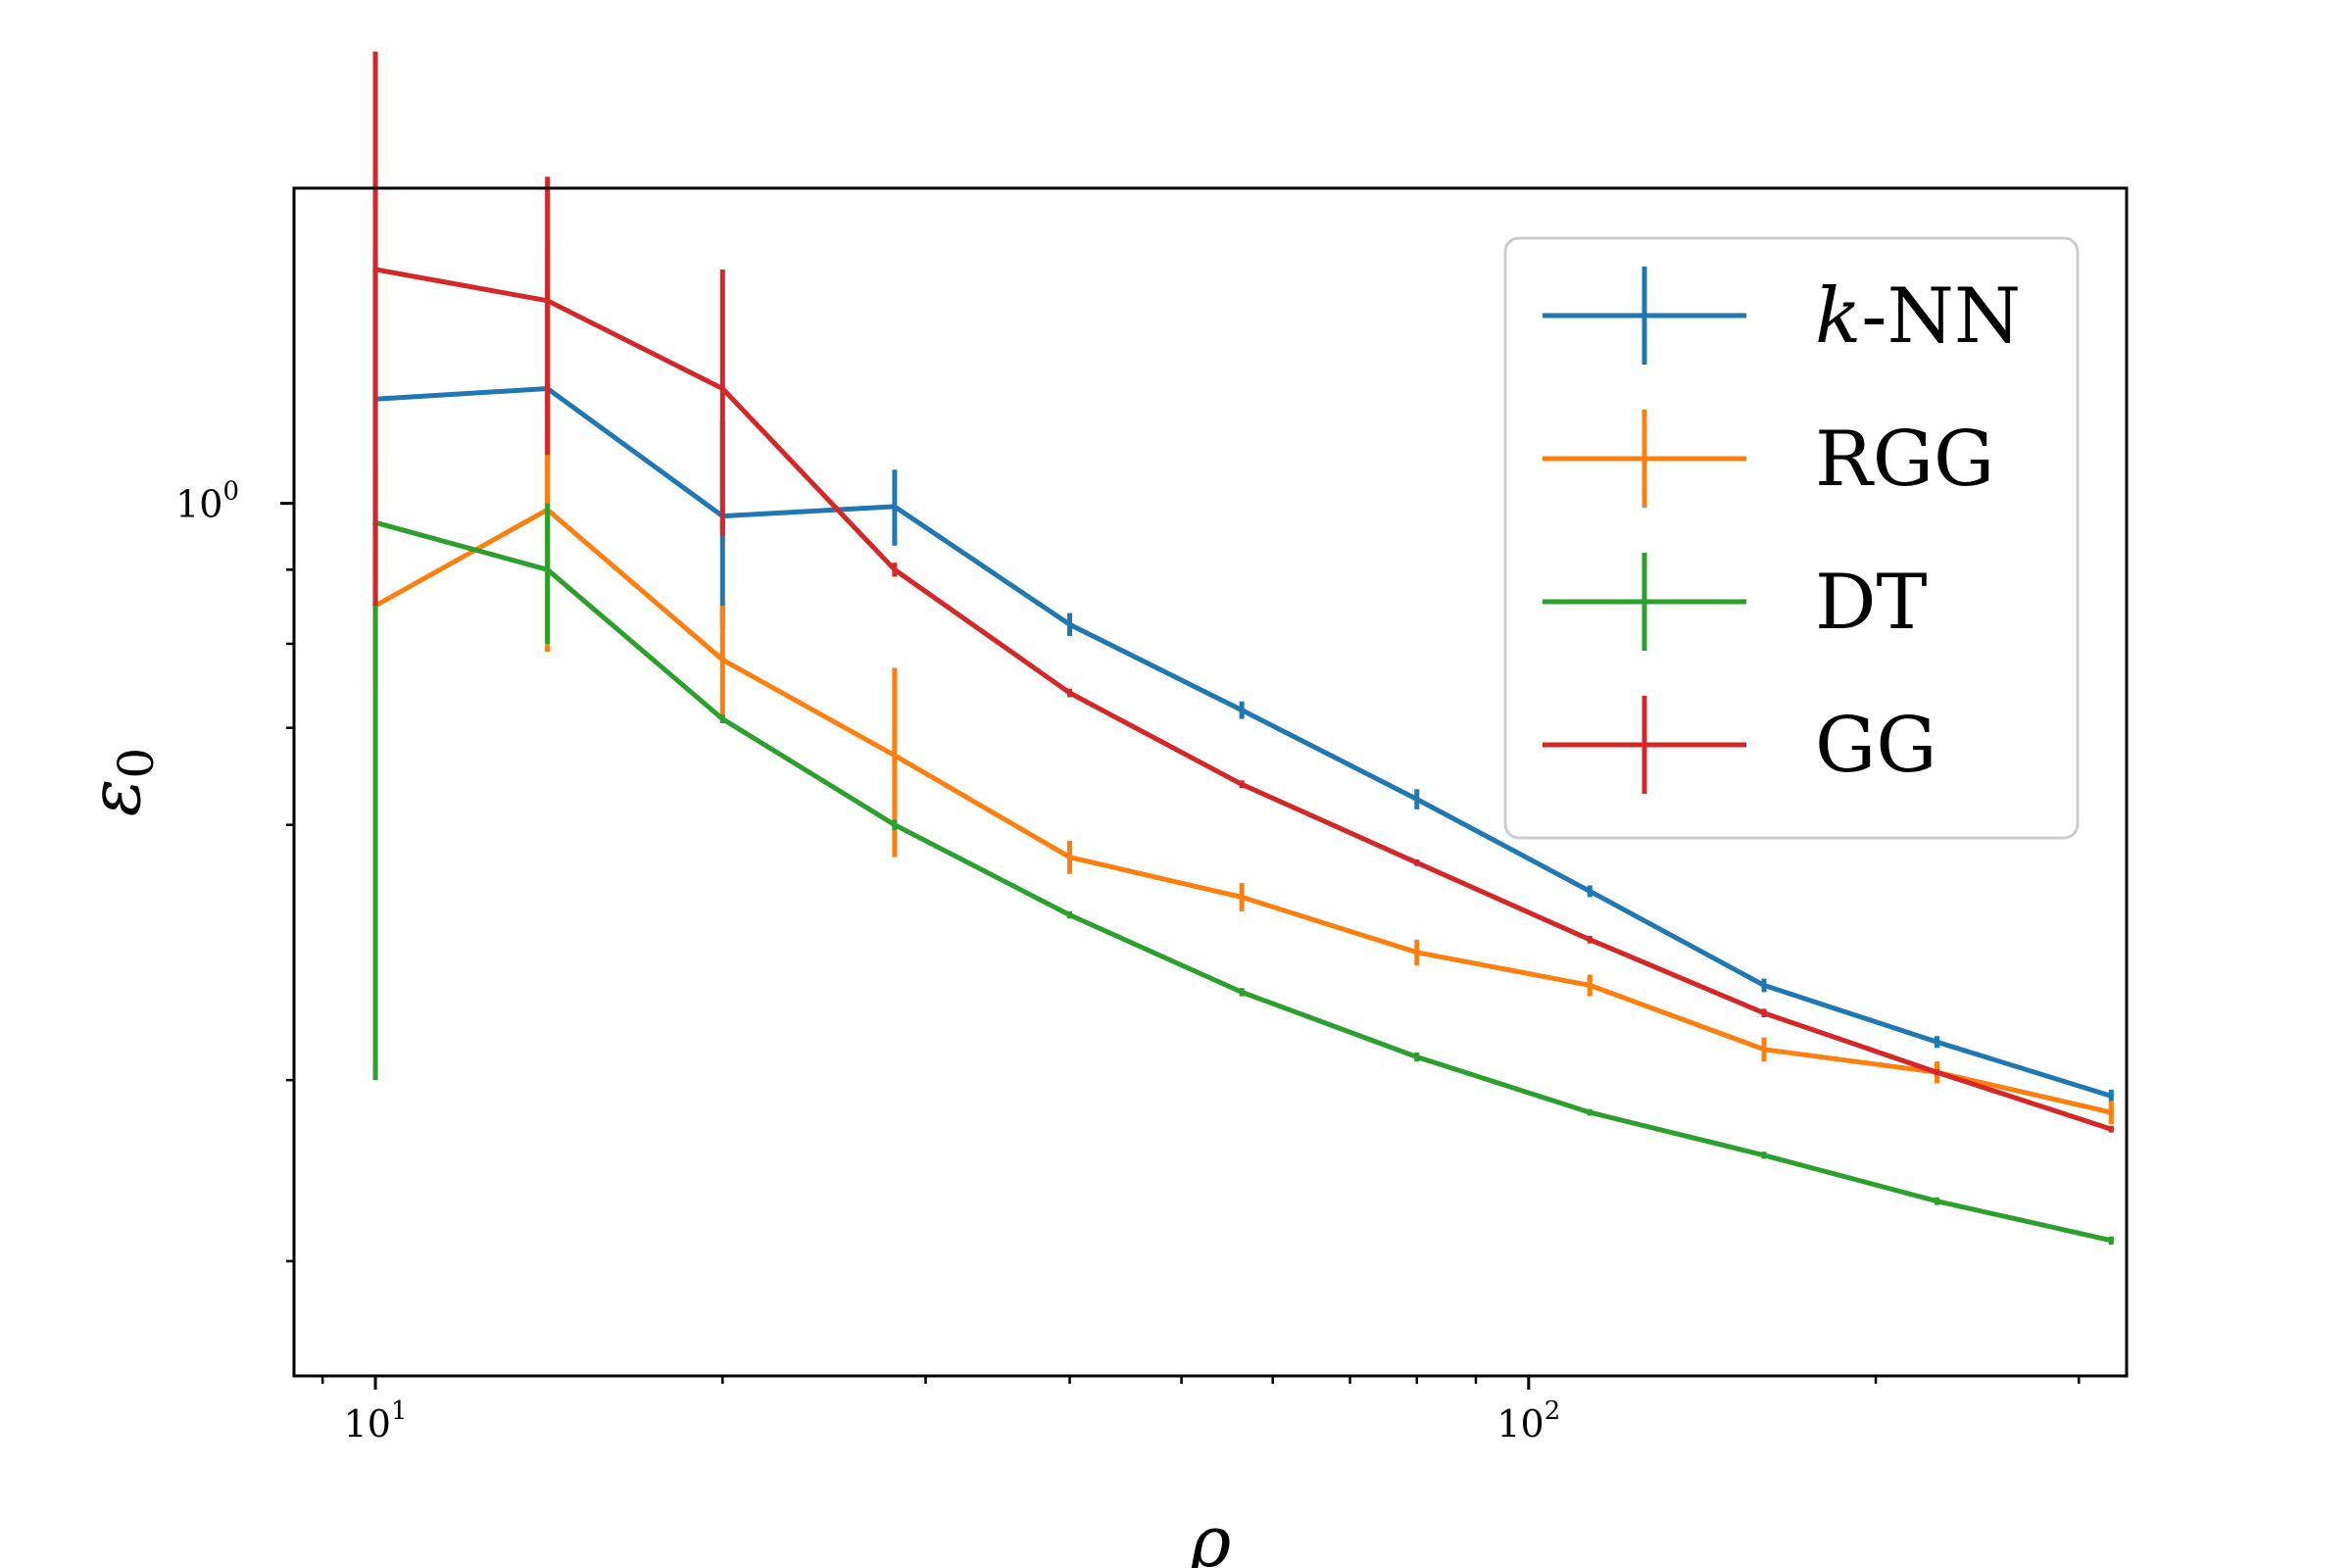 This screenshot has height=1568, width=2352. What do you see at coordinates (230, 492) in the screenshot?
I see `y-tick-label-exponent: 0` at bounding box center [230, 492].